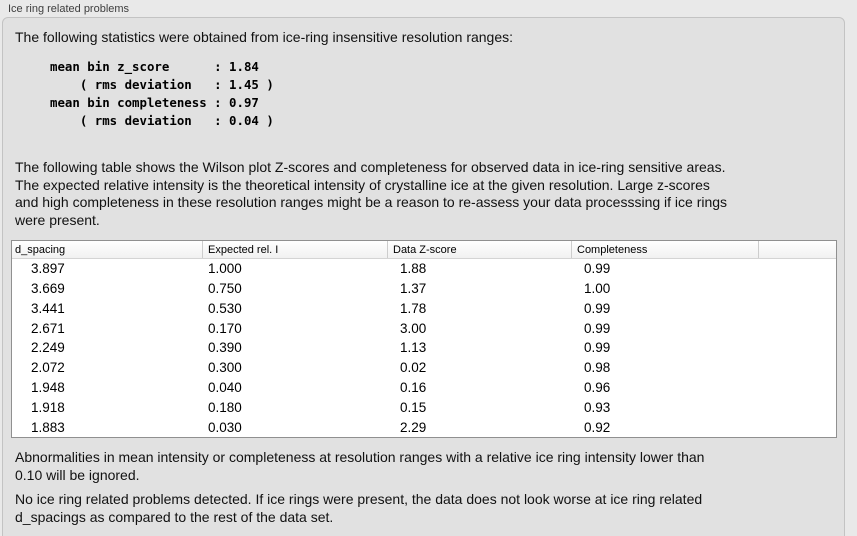 This screenshot has height=536, width=857. Describe the element at coordinates (225, 289) in the screenshot. I see `table-cell: 0.750` at that location.